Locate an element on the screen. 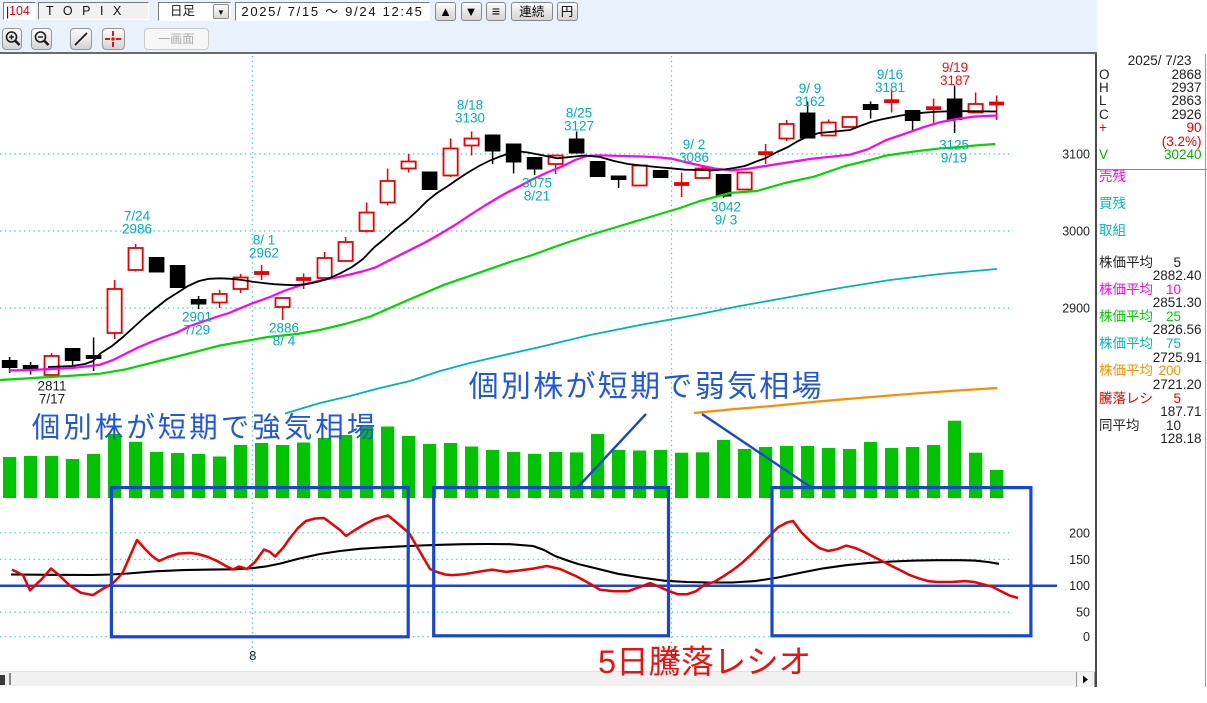 This screenshot has width=1207, height=703. svg-text: 8/18 is located at coordinates (470, 105).